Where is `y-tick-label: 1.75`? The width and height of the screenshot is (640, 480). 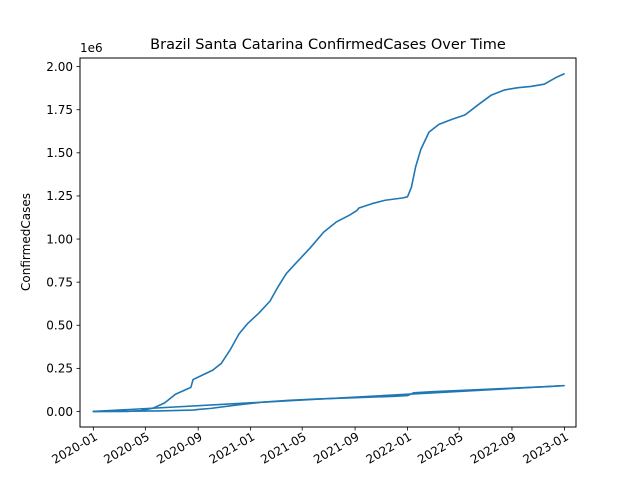
y-tick-label: 1.75 is located at coordinates (59, 110).